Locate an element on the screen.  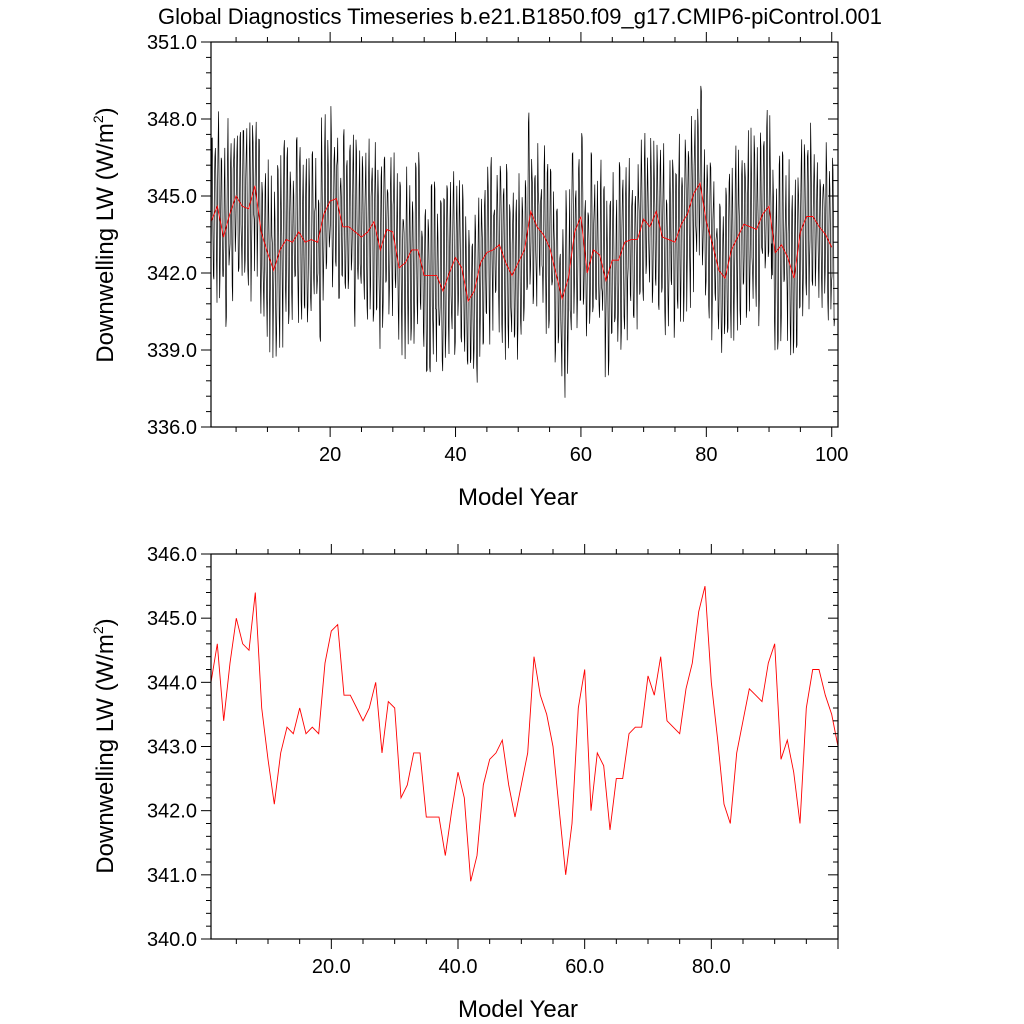
y-tick-label: 346.0 is located at coordinates (172, 555).